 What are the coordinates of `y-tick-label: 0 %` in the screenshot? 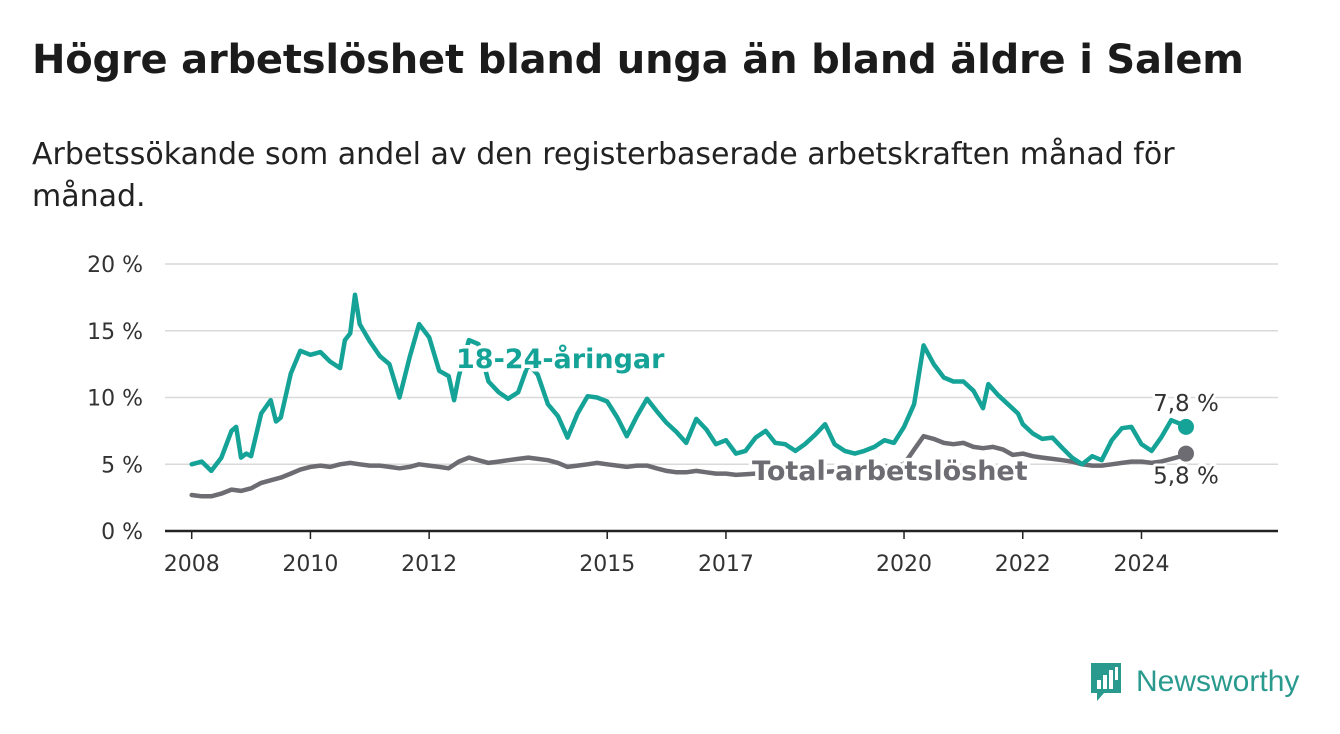 It's located at (122, 532).